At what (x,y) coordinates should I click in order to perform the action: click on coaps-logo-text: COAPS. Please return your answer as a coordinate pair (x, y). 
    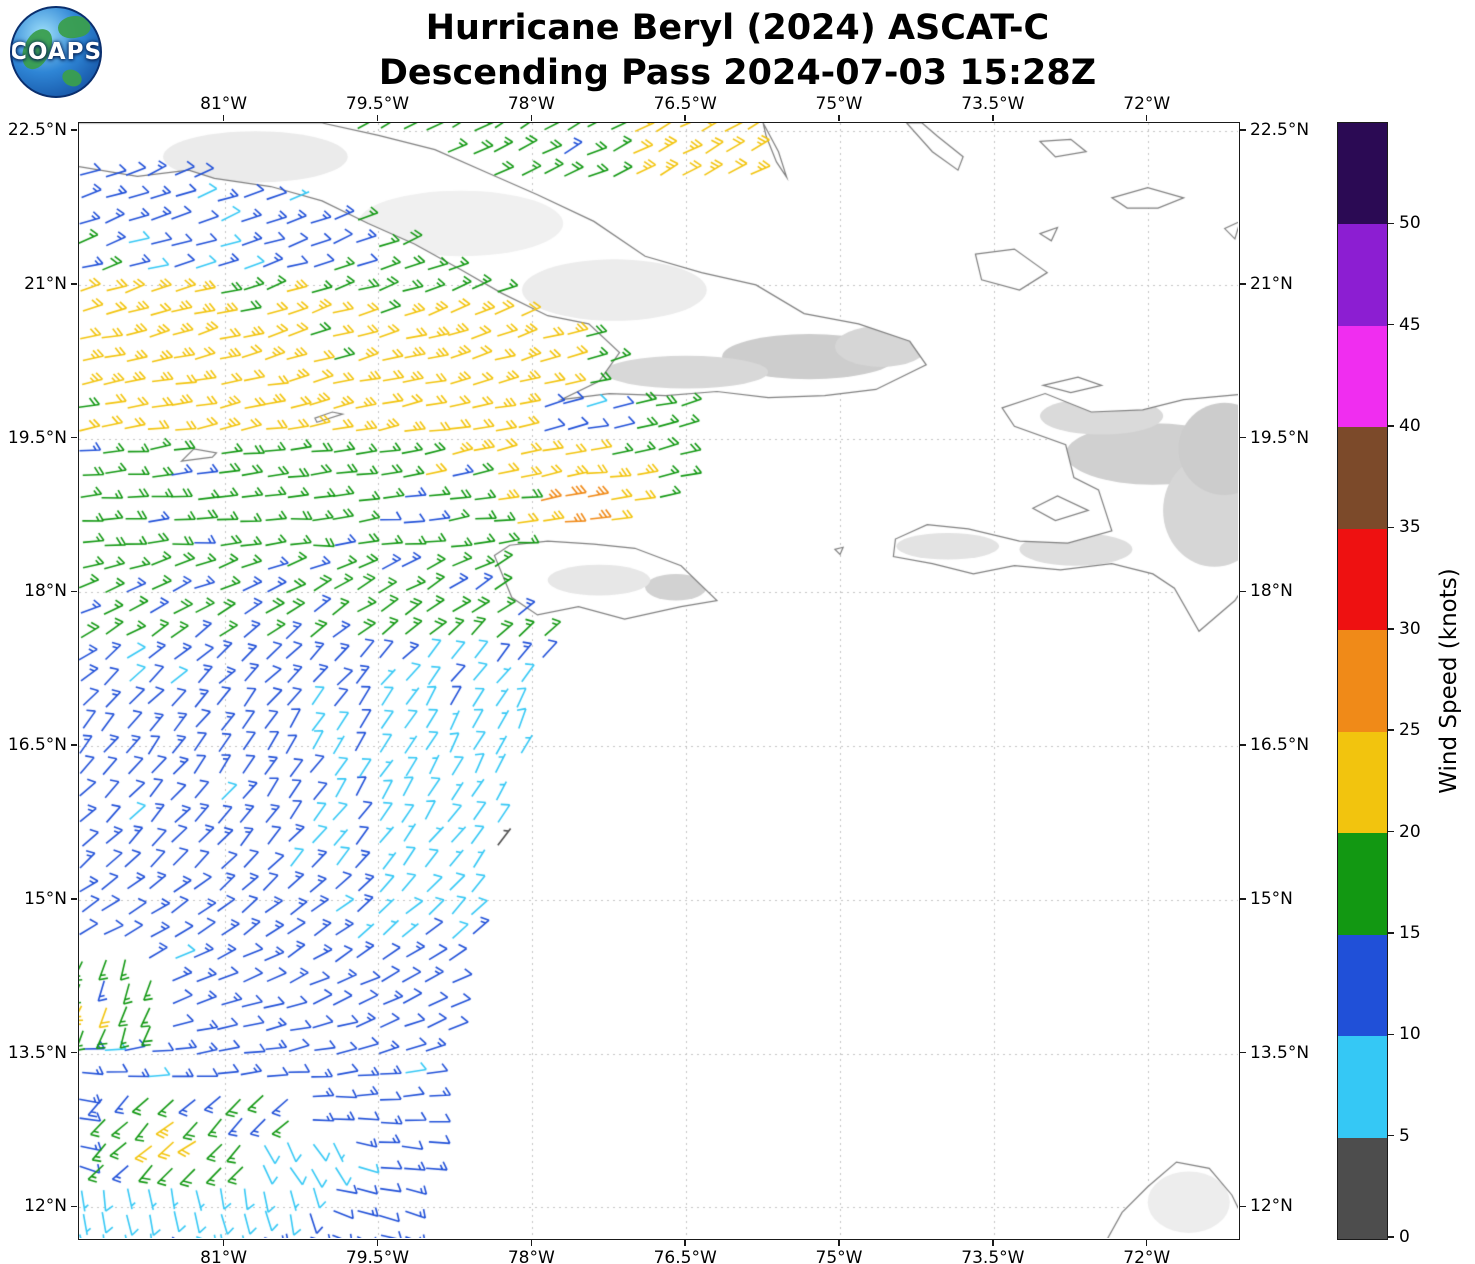
    Looking at the image, I should click on (56, 52).